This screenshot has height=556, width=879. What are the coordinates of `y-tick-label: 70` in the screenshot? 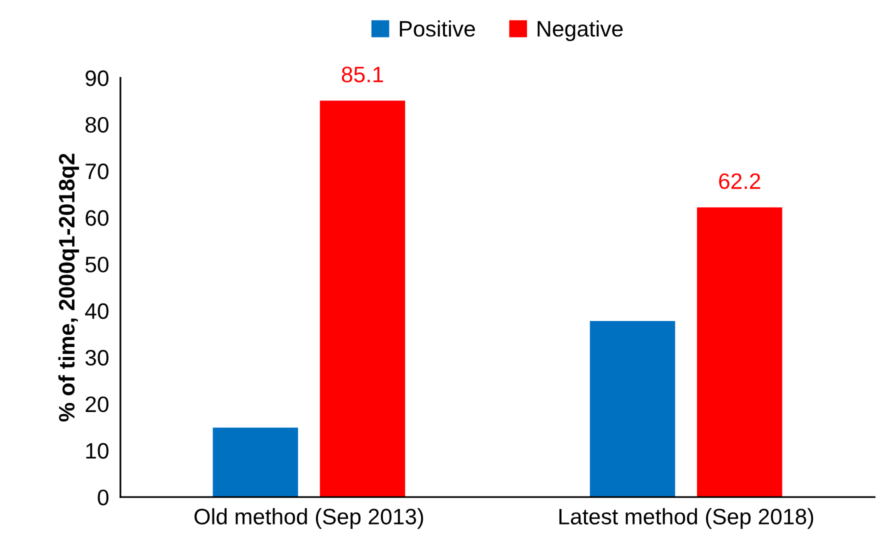 It's located at (97, 172).